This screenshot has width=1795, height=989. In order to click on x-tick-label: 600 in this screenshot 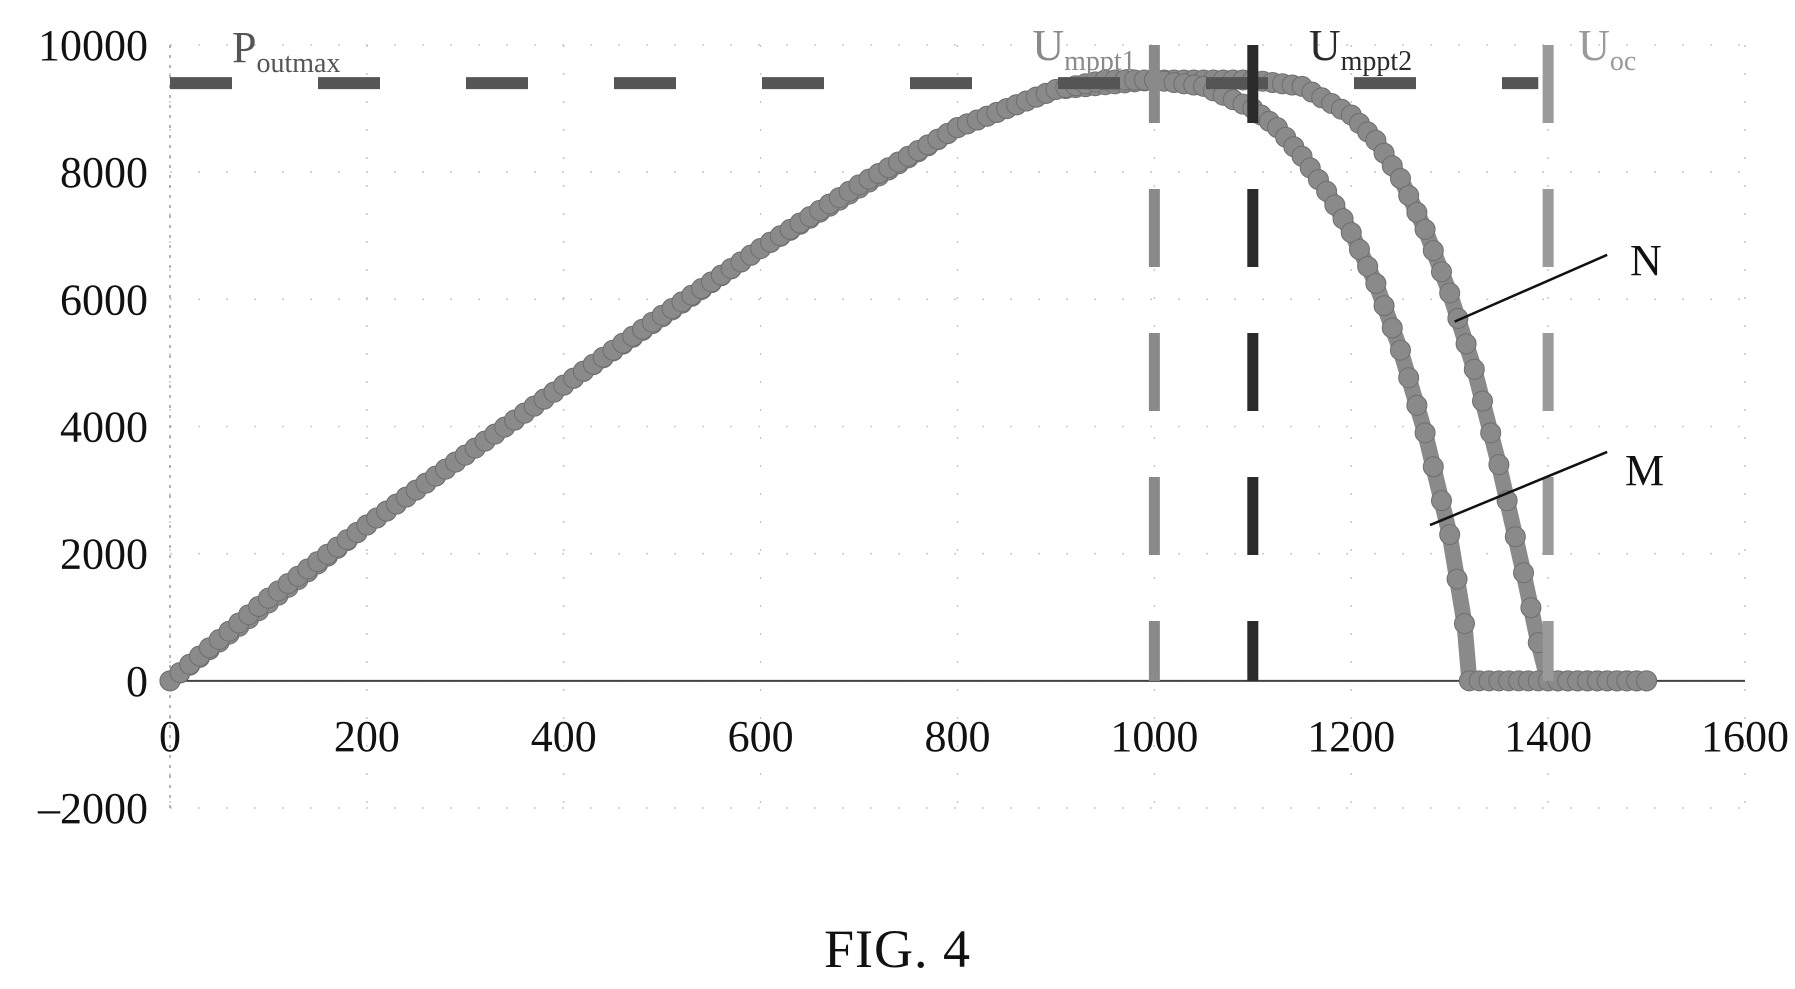, I will do `click(761, 736)`.